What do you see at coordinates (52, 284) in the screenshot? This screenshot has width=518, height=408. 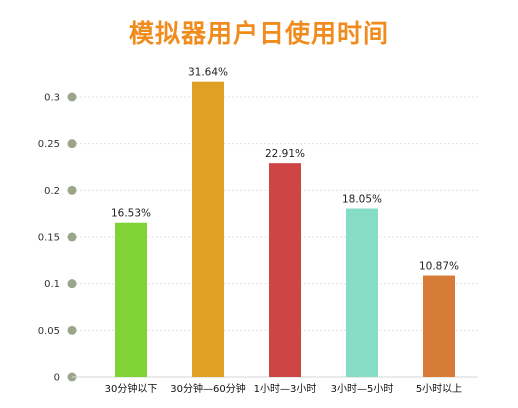 I see `y-tick-label: 0.1` at bounding box center [52, 284].